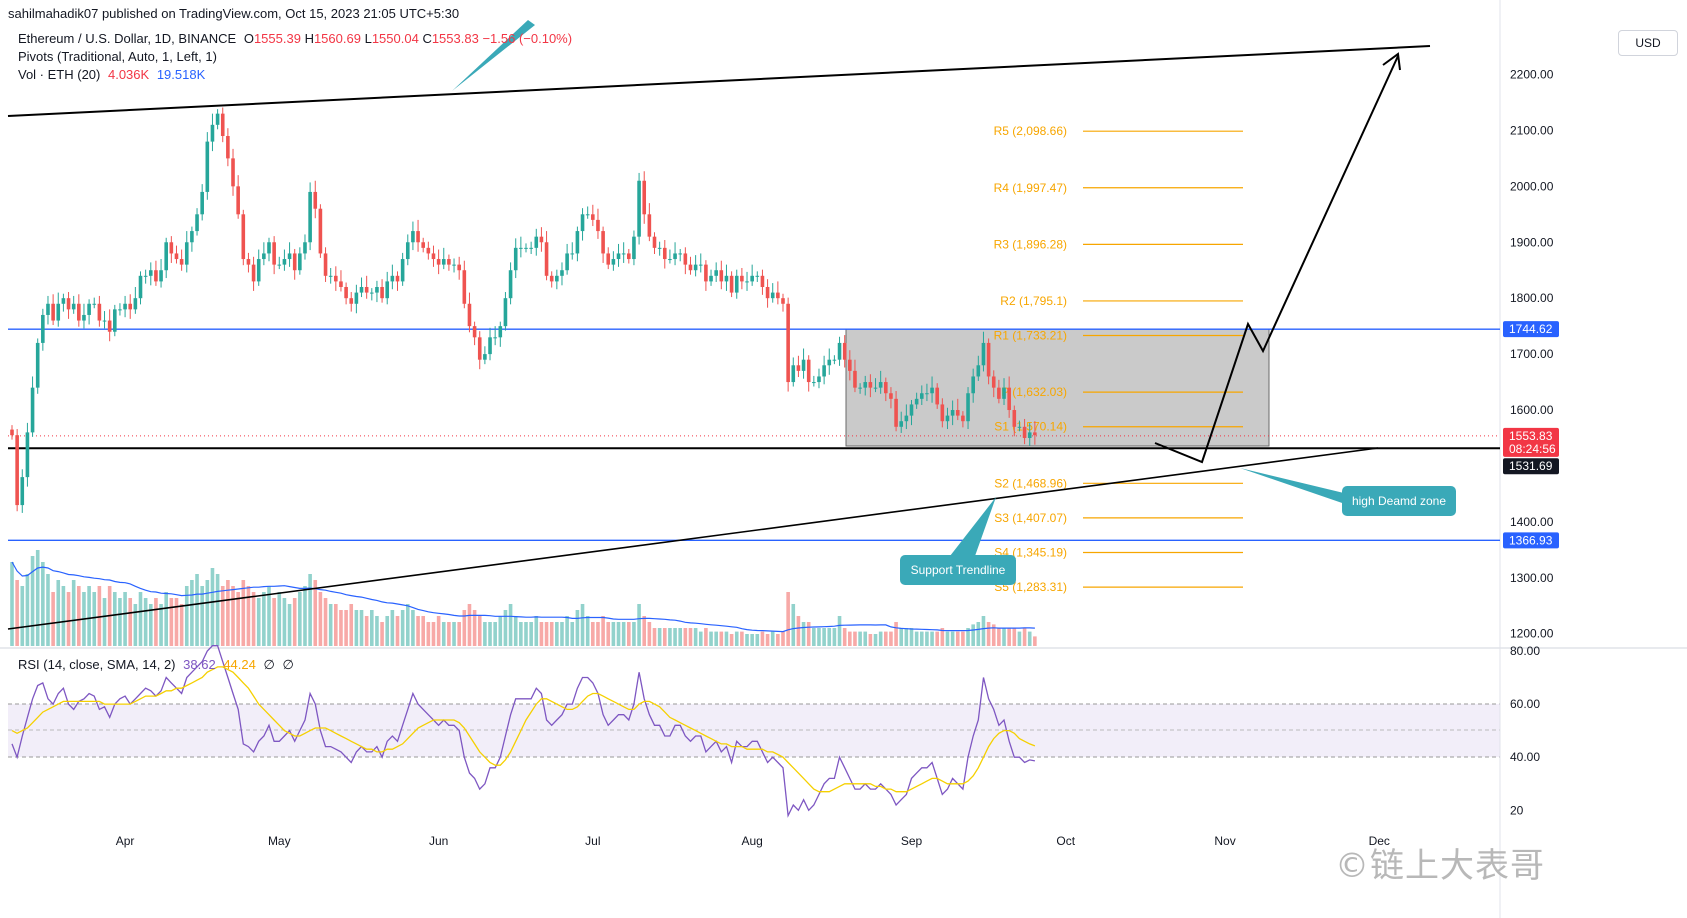  I want to click on ohlc-low: 1550.04, so click(395, 38).